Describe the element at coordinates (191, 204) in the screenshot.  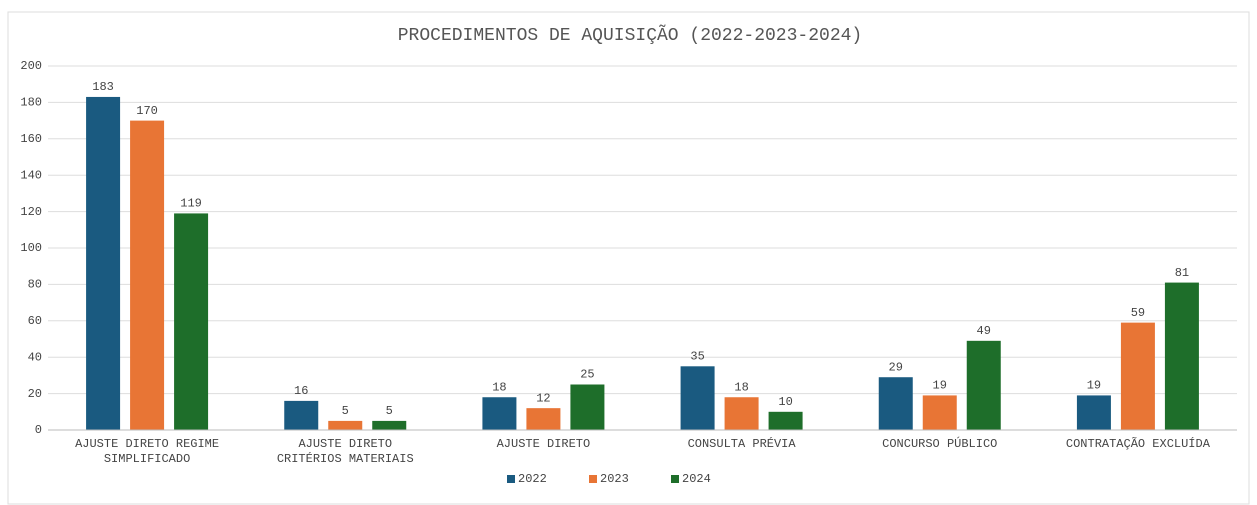
I see `data-label: 119` at that location.